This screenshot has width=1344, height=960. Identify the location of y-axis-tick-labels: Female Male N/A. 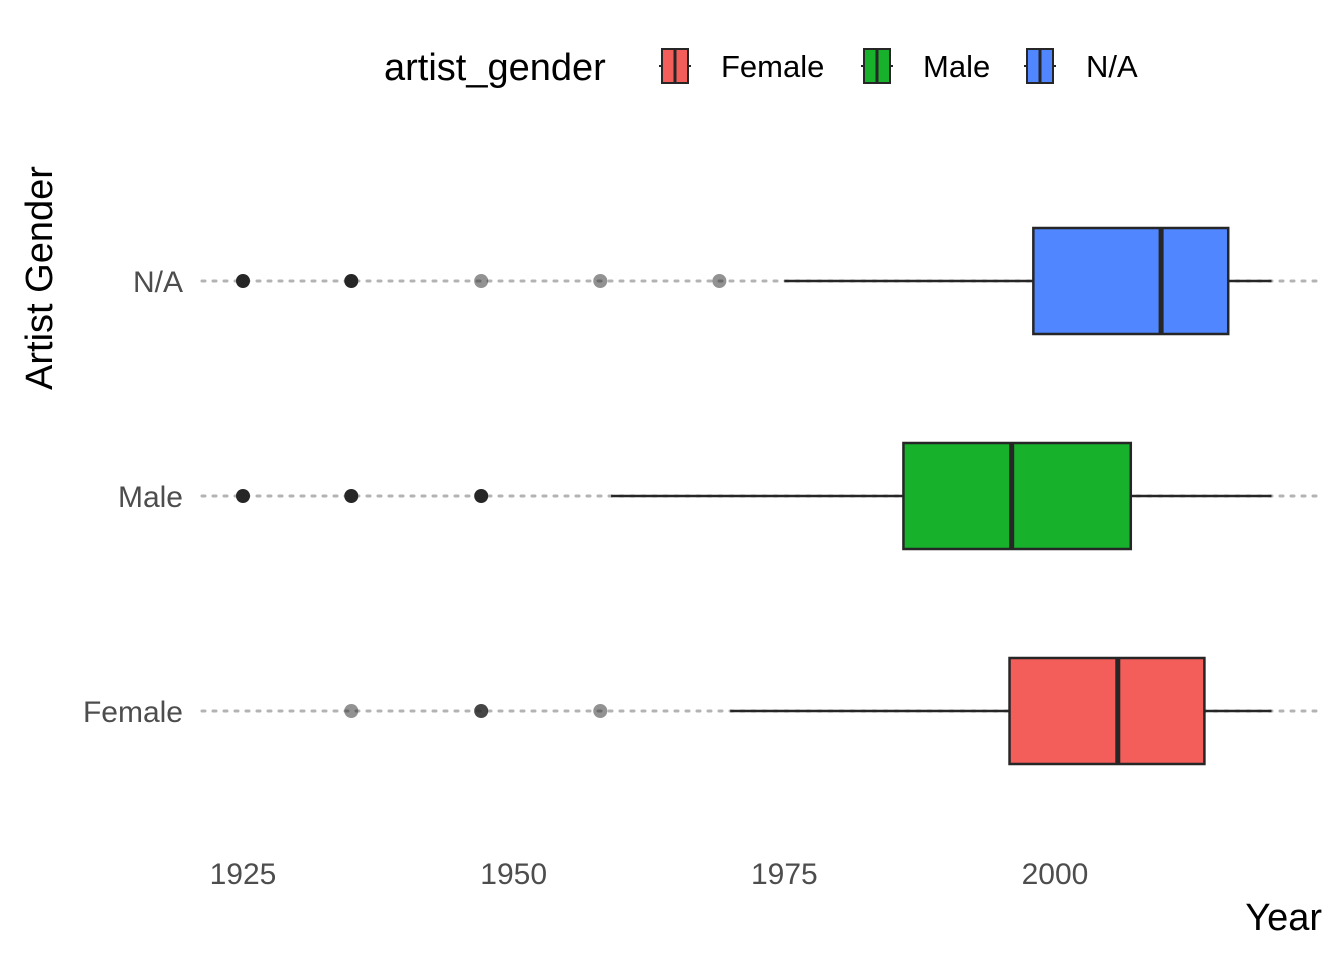
(133, 497).